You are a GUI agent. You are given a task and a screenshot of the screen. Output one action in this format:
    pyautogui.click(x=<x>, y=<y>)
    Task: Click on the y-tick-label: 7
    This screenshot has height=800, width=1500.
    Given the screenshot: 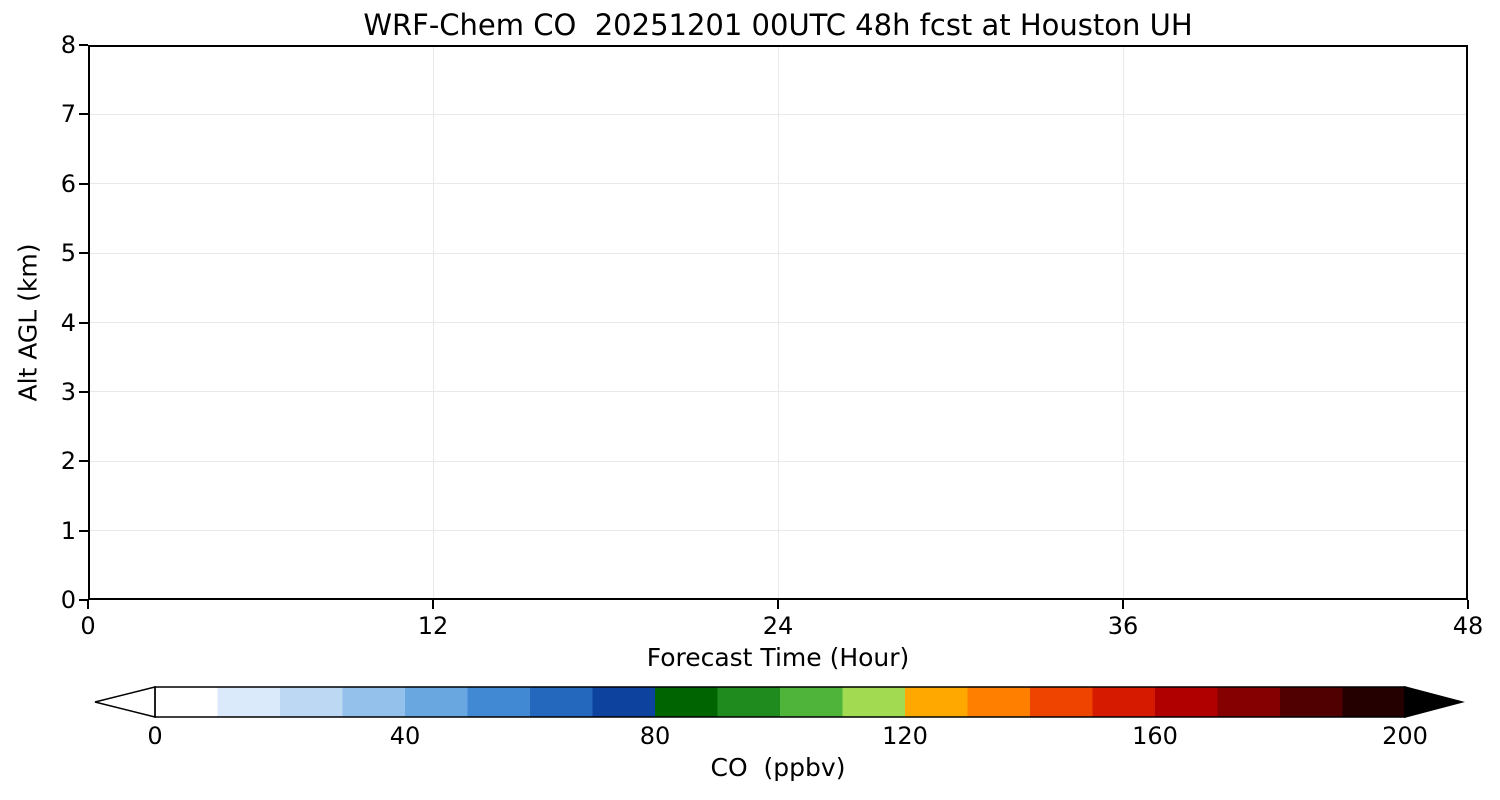 What is the action you would take?
    pyautogui.click(x=68, y=114)
    